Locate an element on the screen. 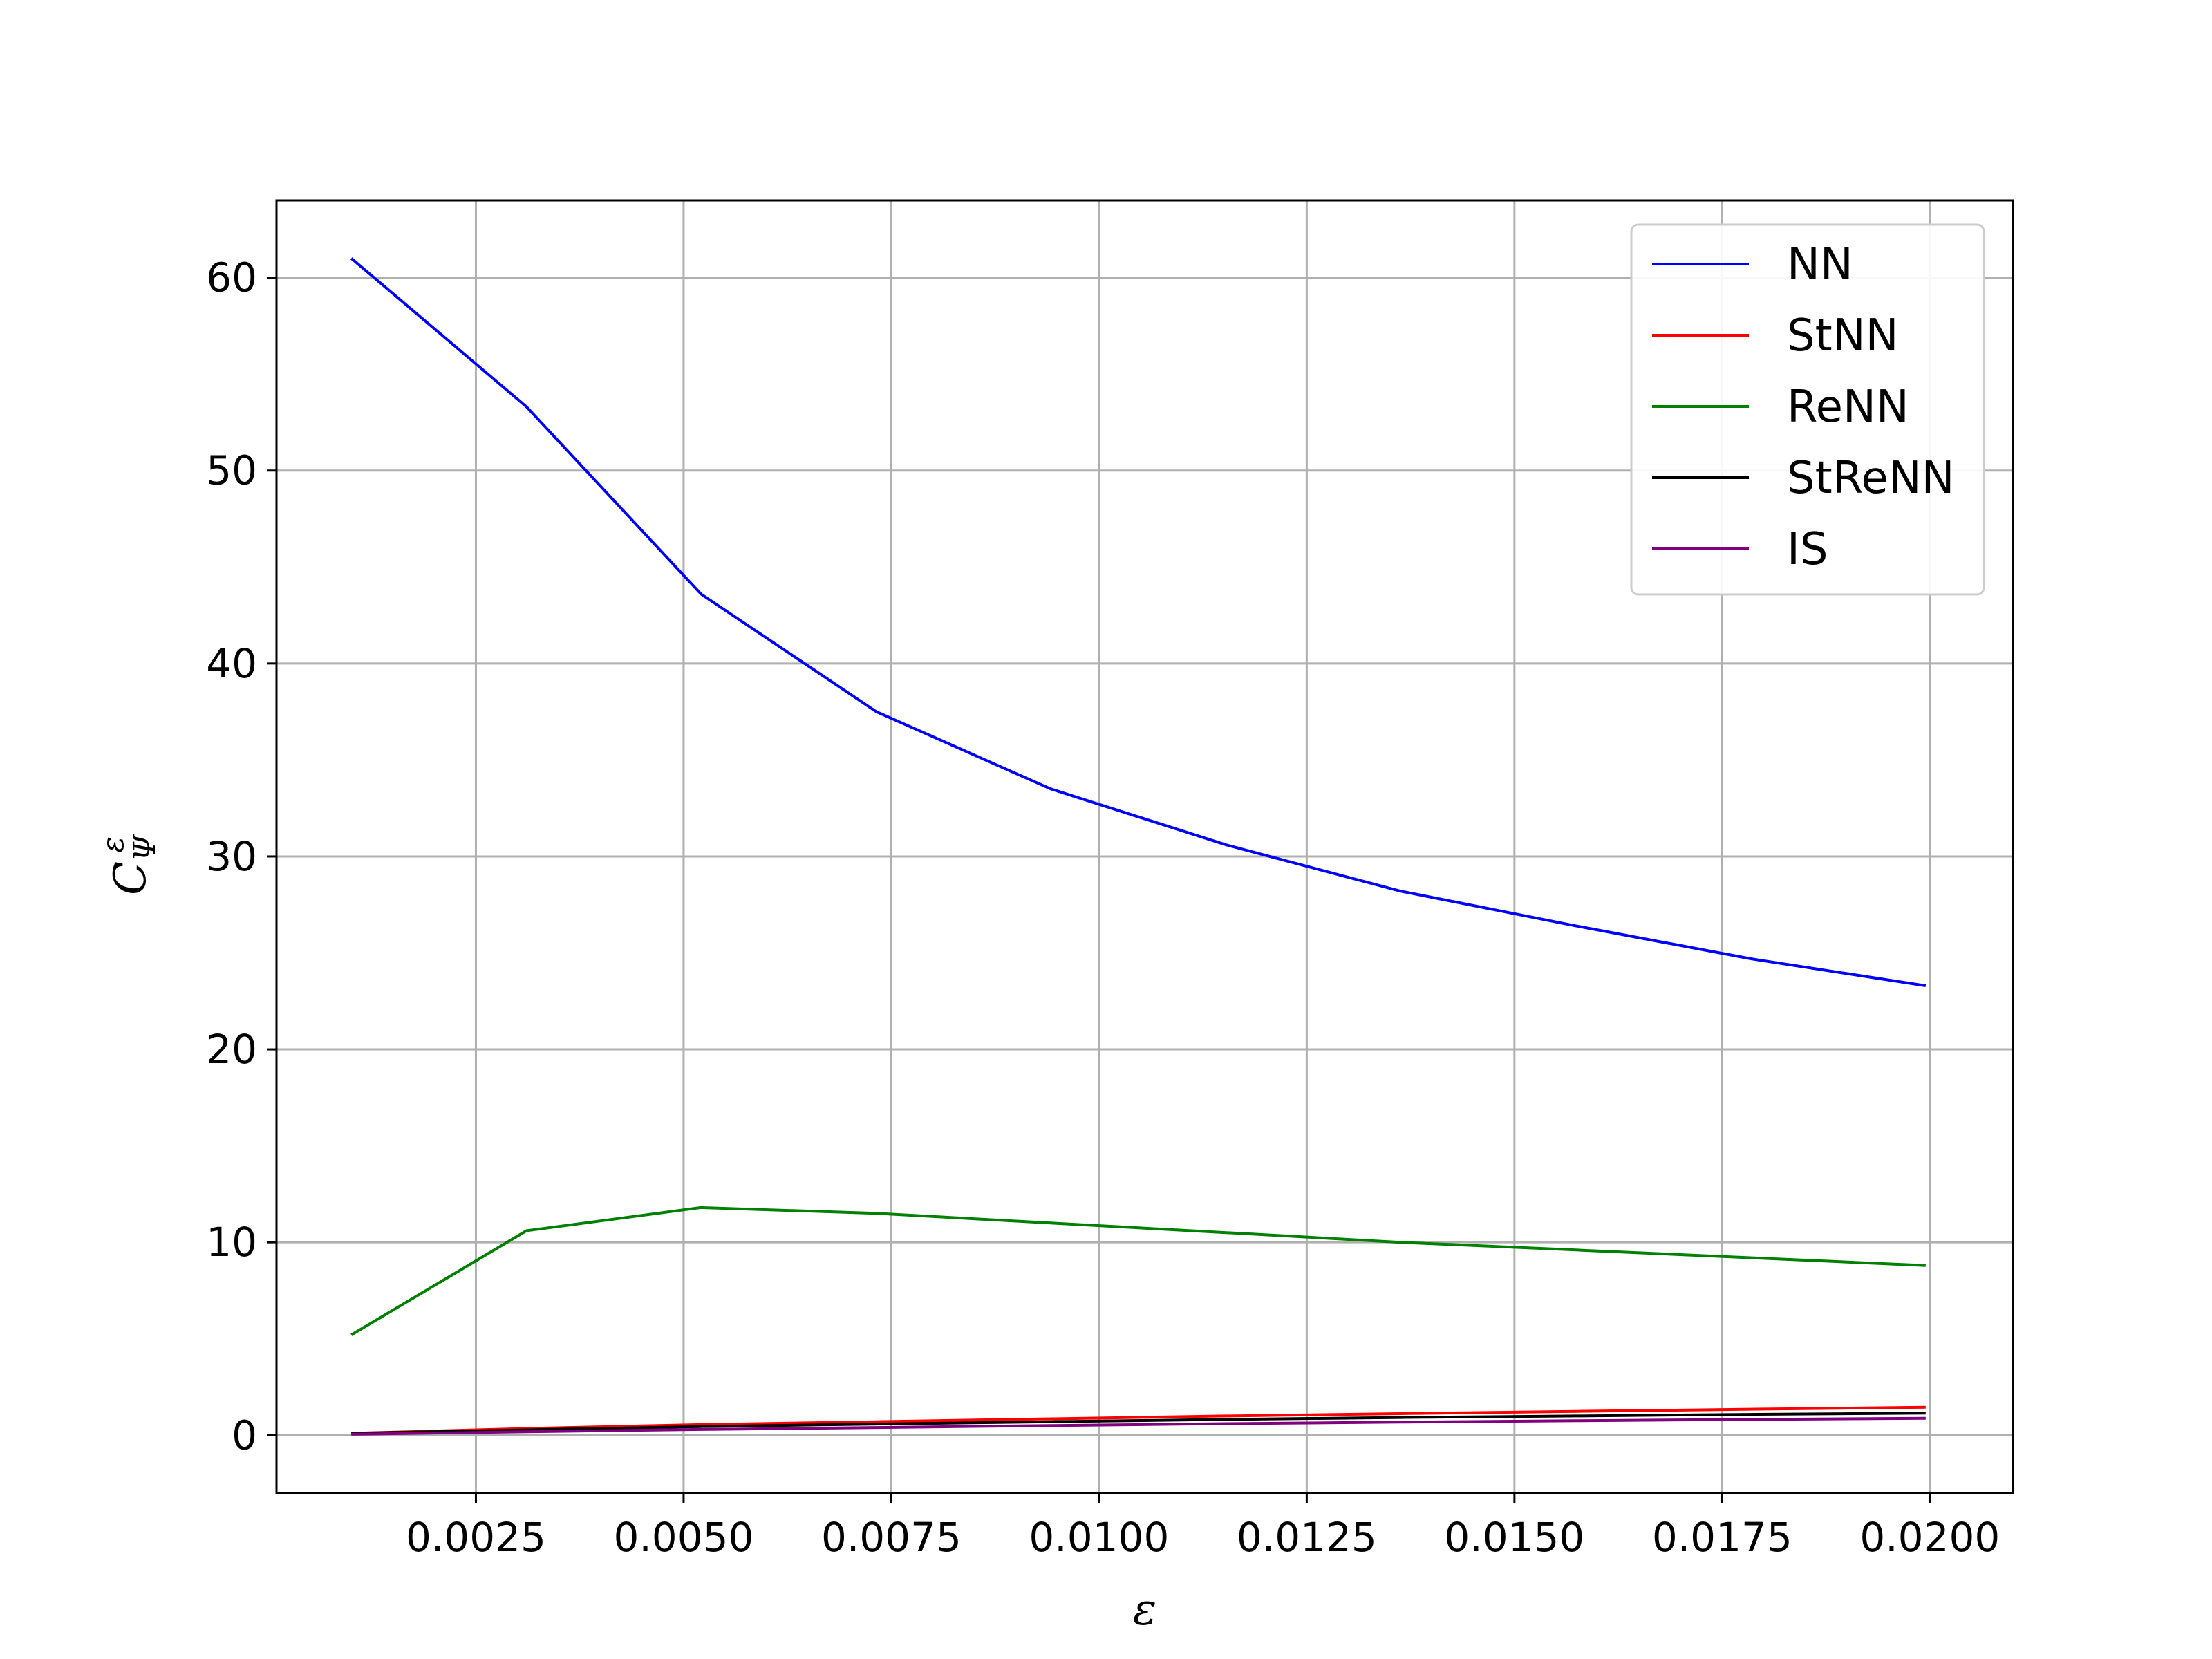 This screenshot has height=1659, width=2212. y-tick-label: 0 is located at coordinates (245, 1436).